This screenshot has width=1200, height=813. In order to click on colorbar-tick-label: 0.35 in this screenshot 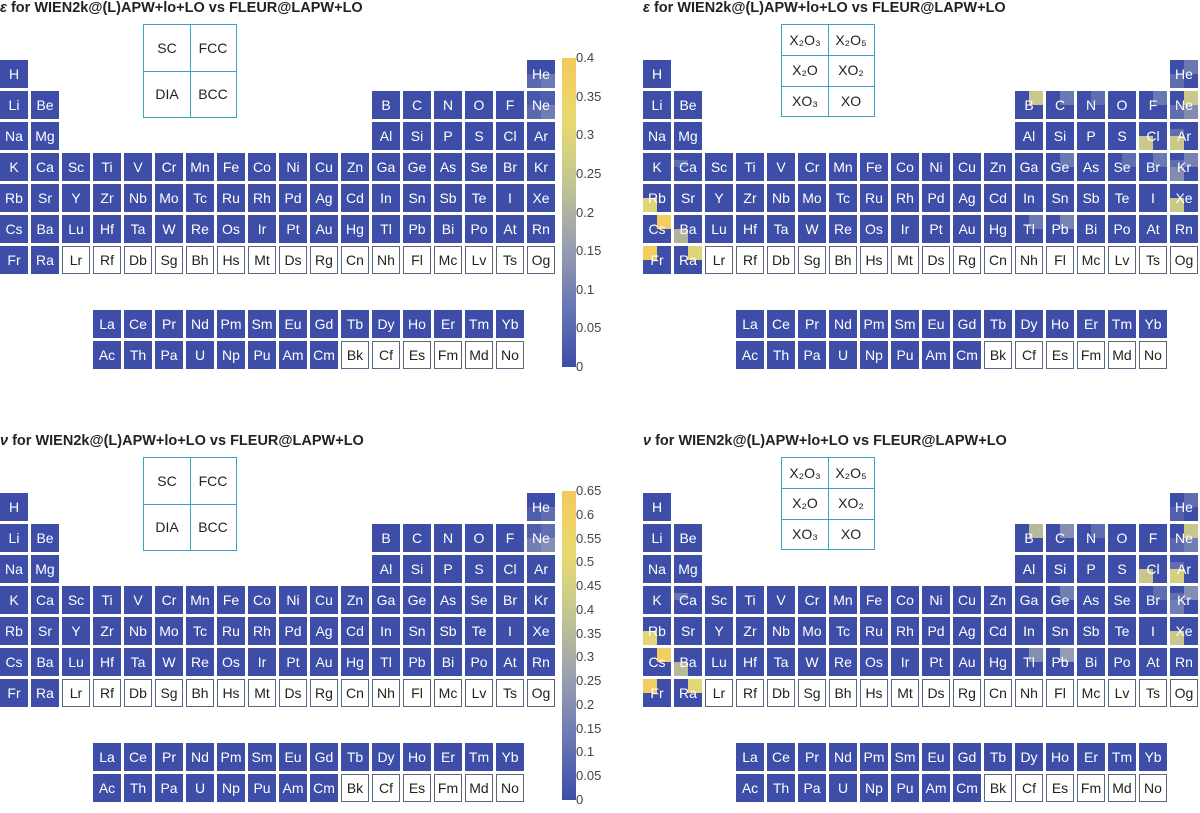, I will do `click(589, 96)`.